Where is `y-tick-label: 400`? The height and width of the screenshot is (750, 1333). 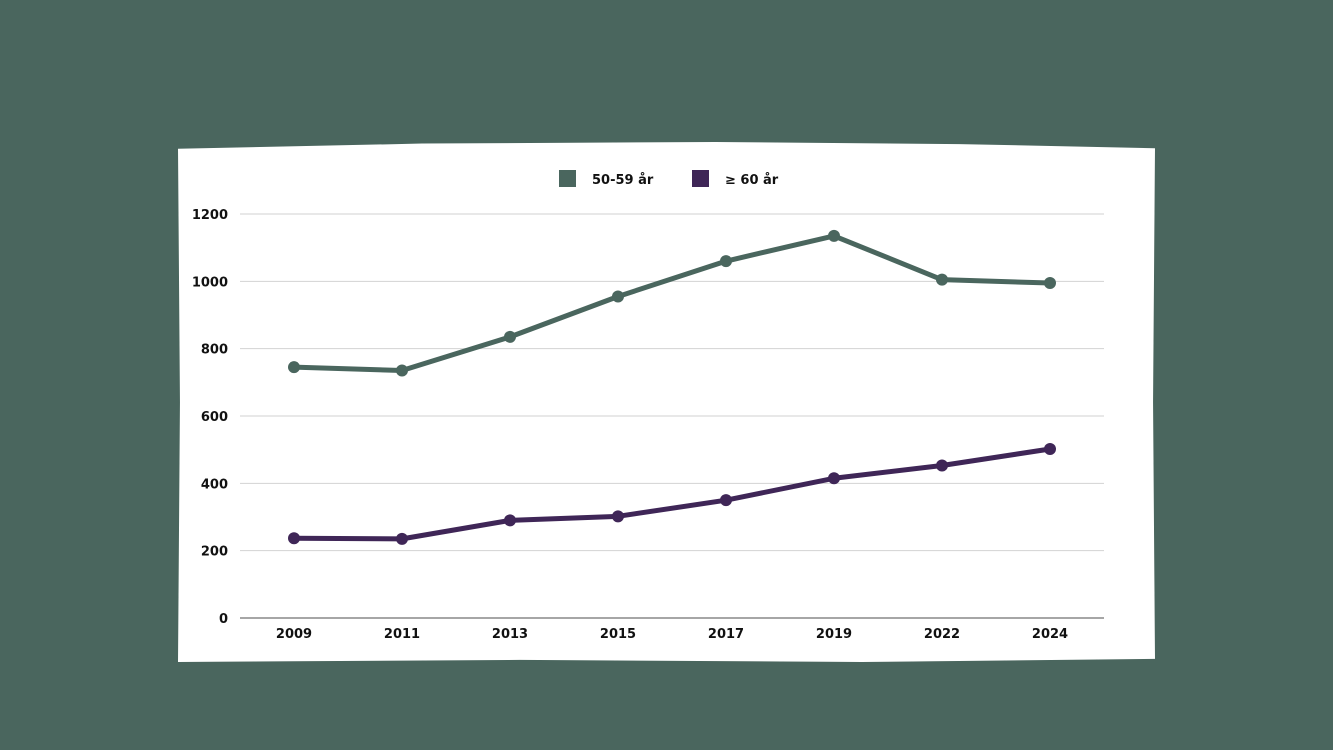
y-tick-label: 400 is located at coordinates (214, 484).